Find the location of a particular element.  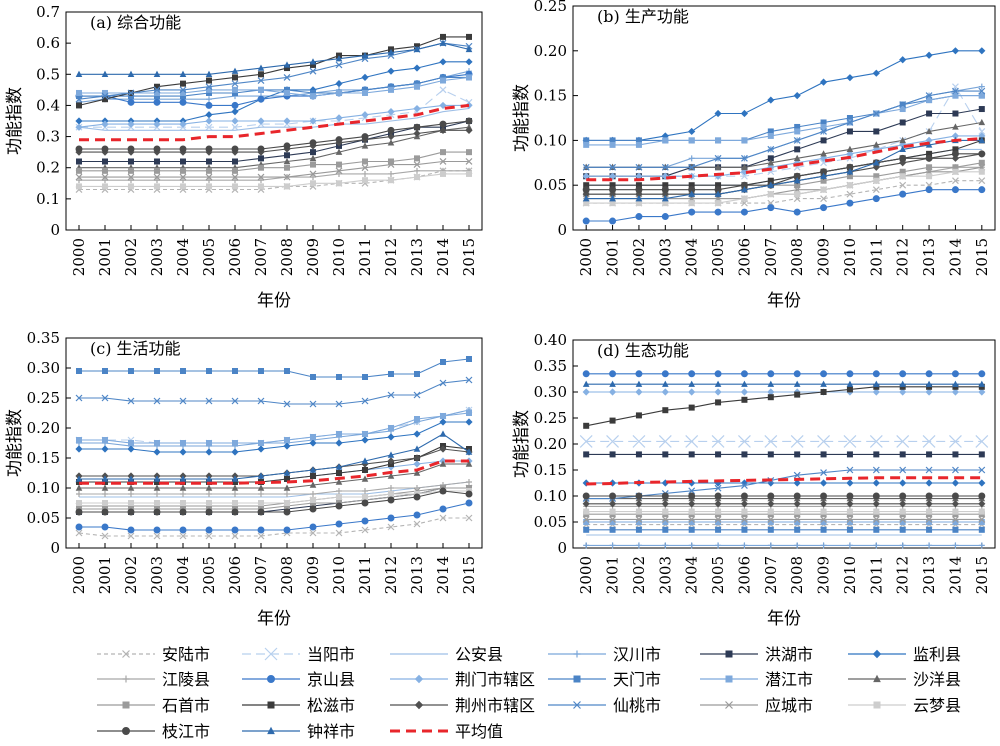

legend-label: 京山县 is located at coordinates (331, 679).